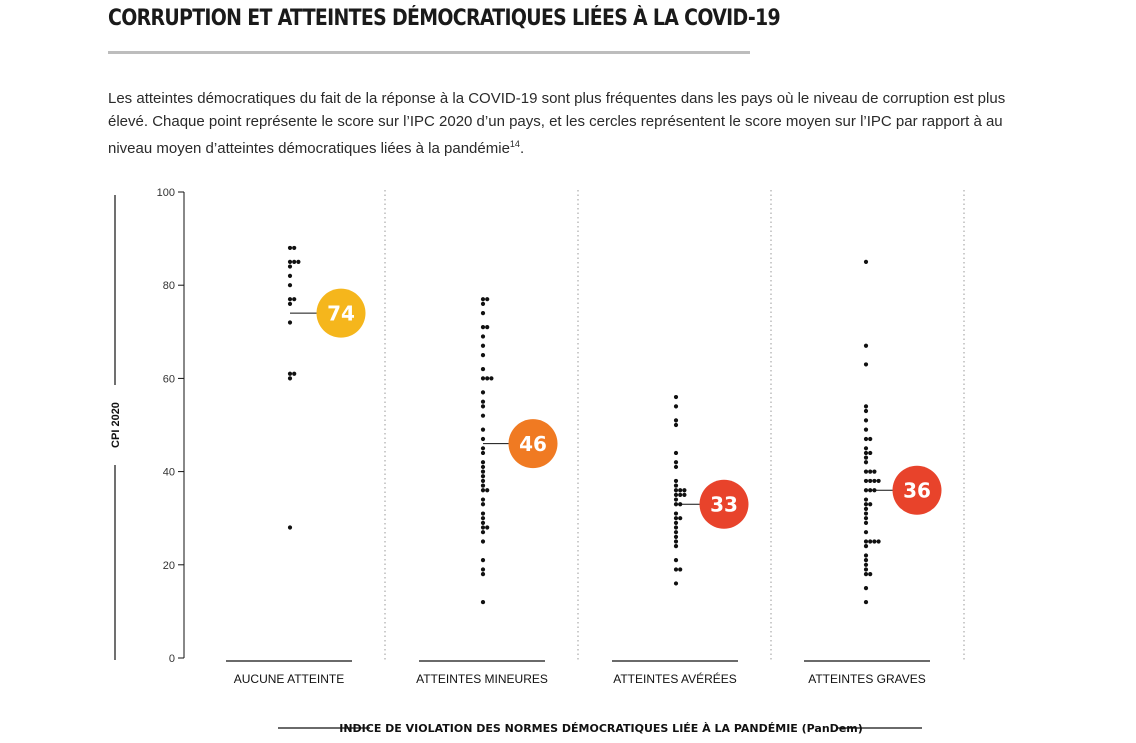 The image size is (1136, 743). What do you see at coordinates (116, 425) in the screenshot?
I see `y-axis-label: CPI 2020` at bounding box center [116, 425].